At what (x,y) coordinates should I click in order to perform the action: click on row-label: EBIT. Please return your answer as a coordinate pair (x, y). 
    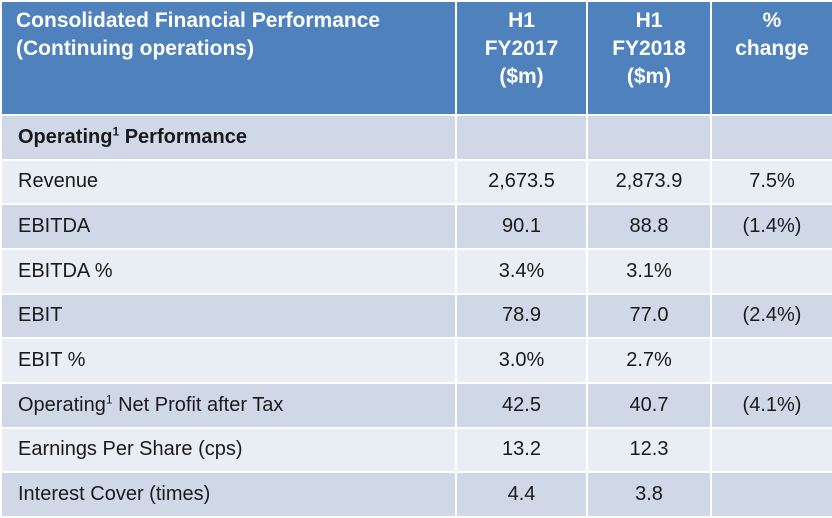
    Looking at the image, I should click on (228, 316).